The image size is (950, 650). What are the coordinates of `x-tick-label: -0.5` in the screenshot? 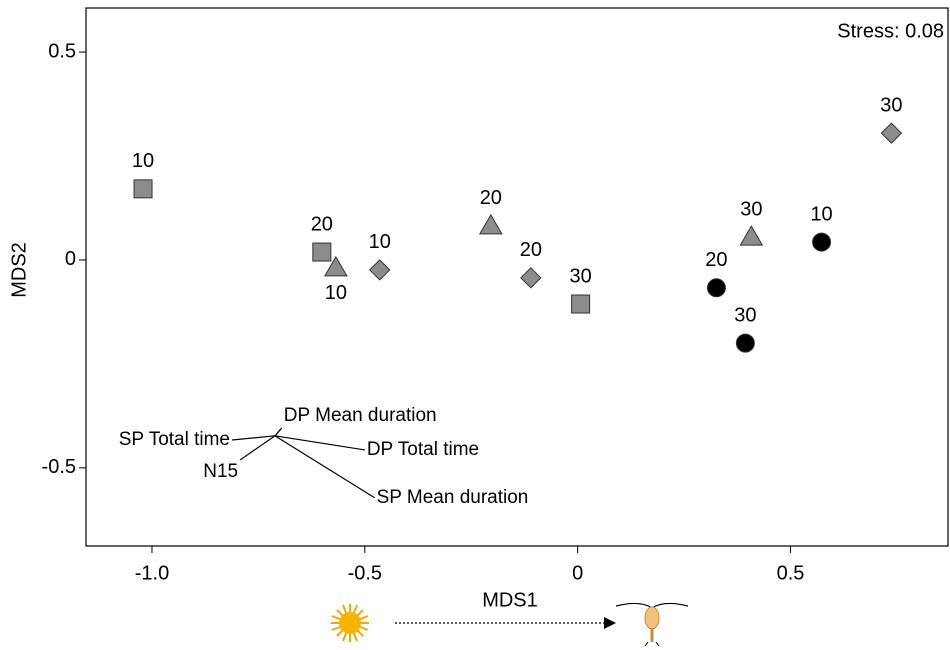 It's located at (365, 573).